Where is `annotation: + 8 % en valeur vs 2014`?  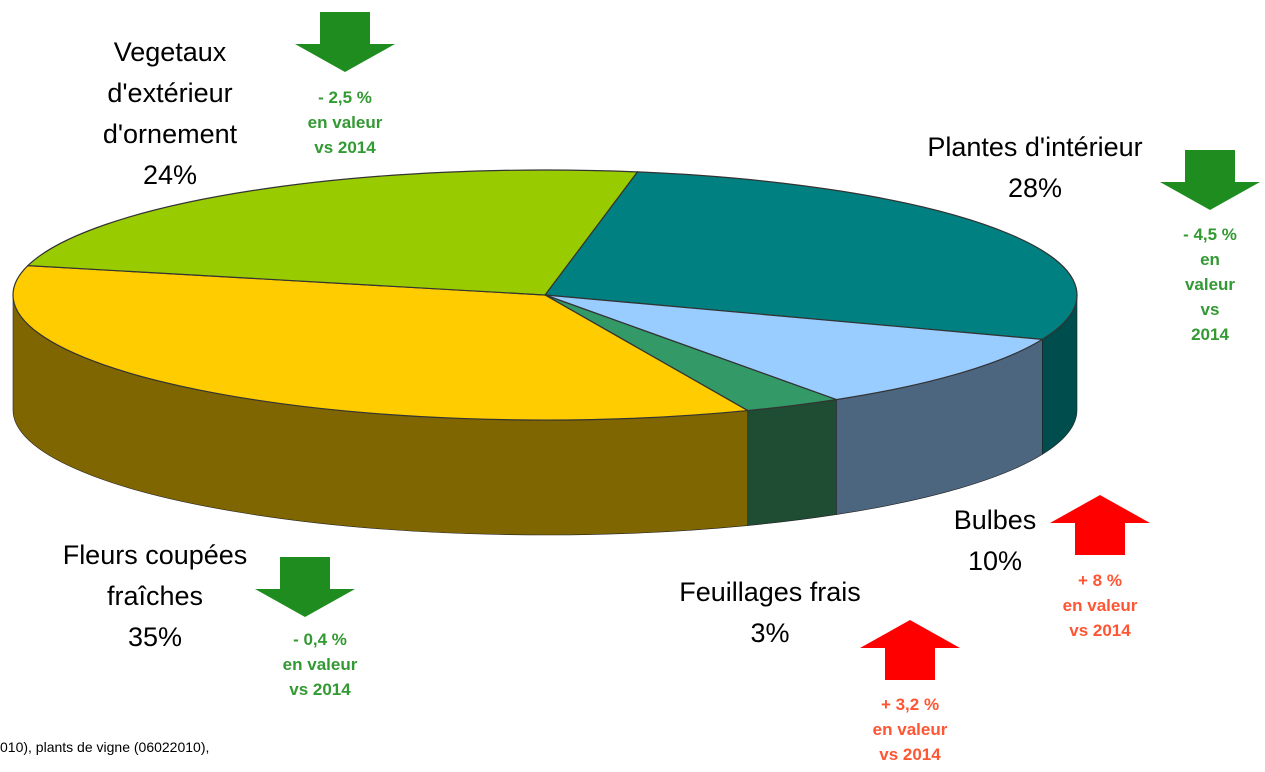 annotation: + 8 % en valeur vs 2014 is located at coordinates (1100, 605).